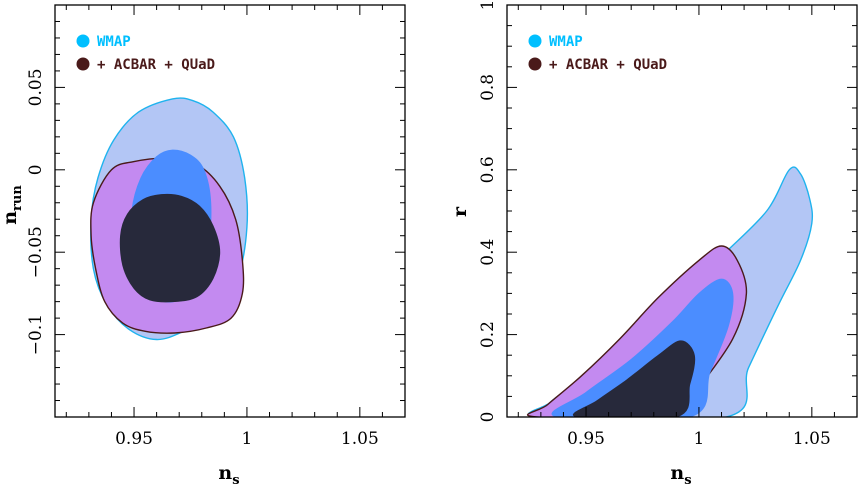 The height and width of the screenshot is (493, 859). Describe the element at coordinates (170, 248) in the screenshot. I see `contour-left--acbar-quad-68` at that location.